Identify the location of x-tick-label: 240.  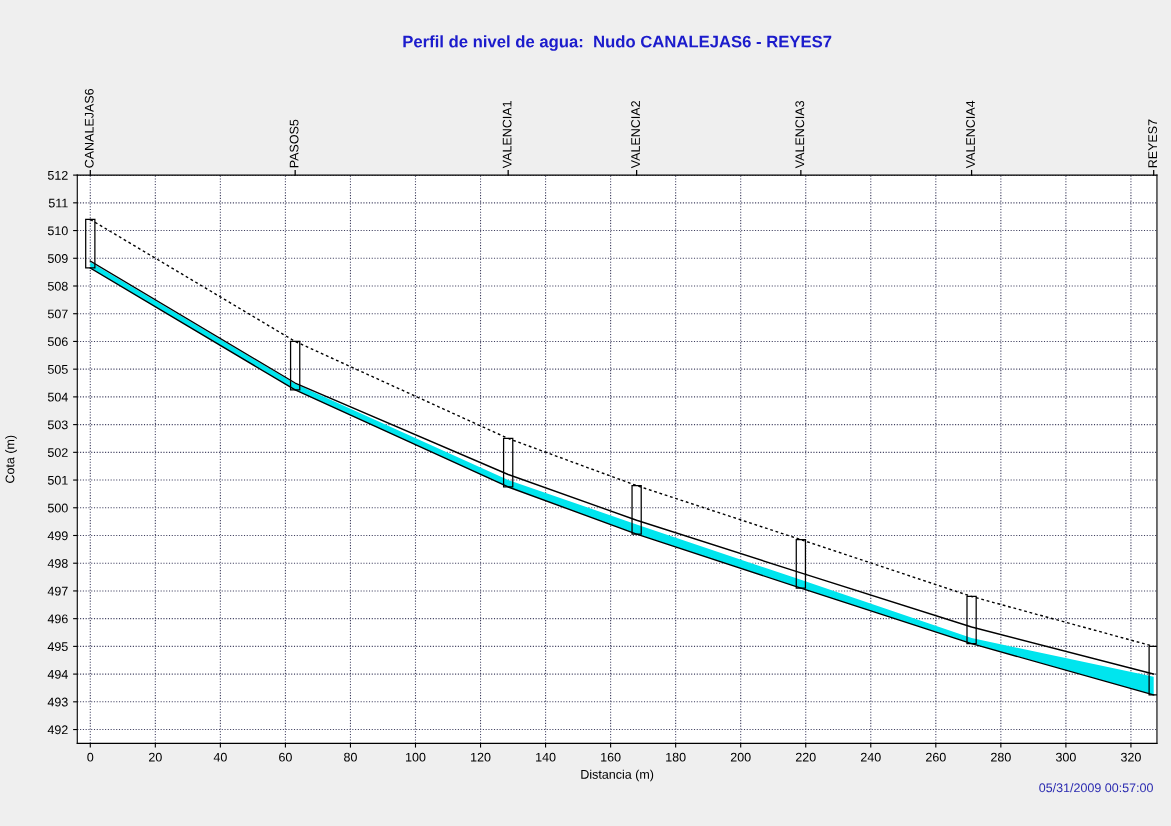
(870, 757).